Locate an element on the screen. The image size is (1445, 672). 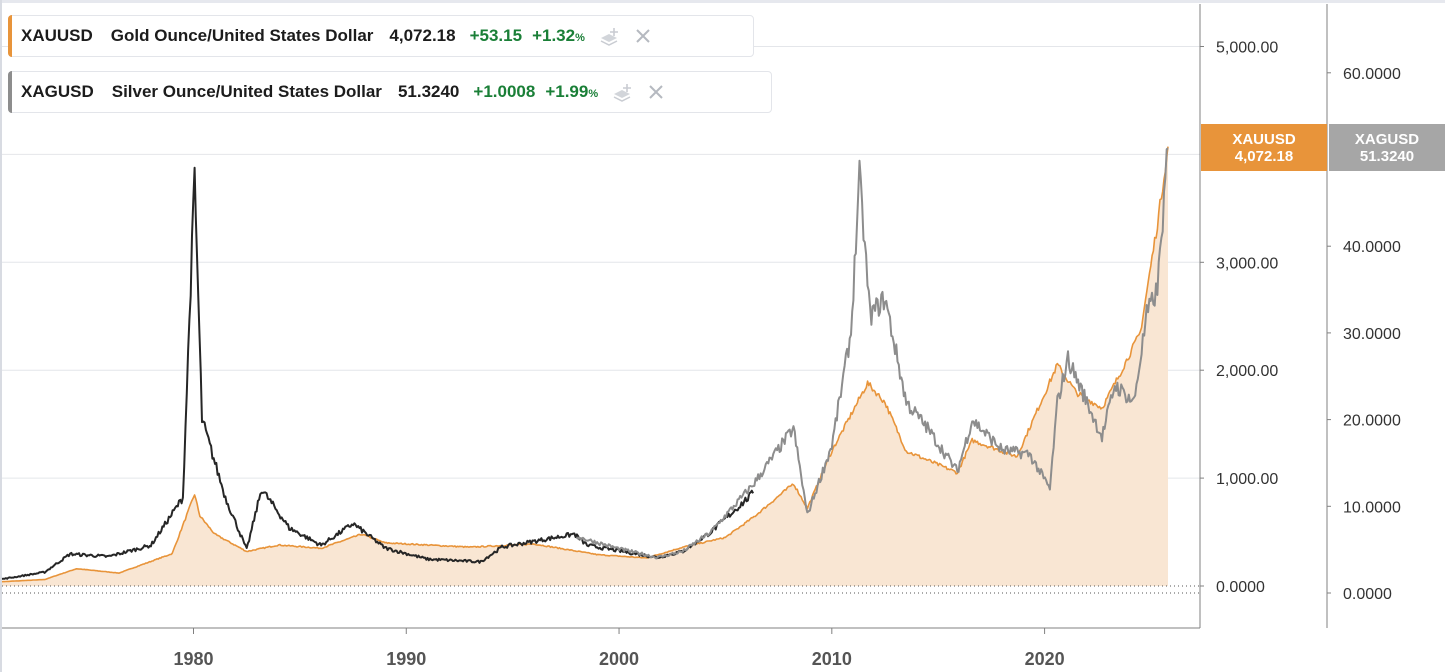
legend-change: +53.15 is located at coordinates (496, 35).